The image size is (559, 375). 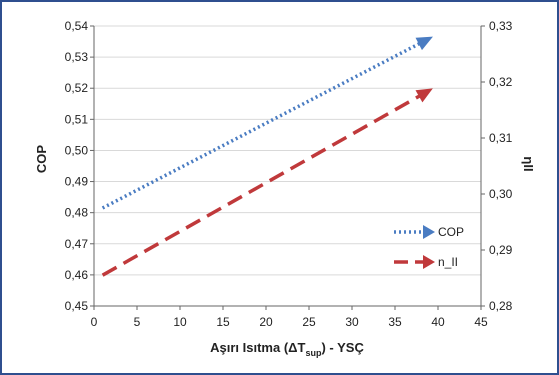 I want to click on x-tick-label: 45, so click(x=481, y=322).